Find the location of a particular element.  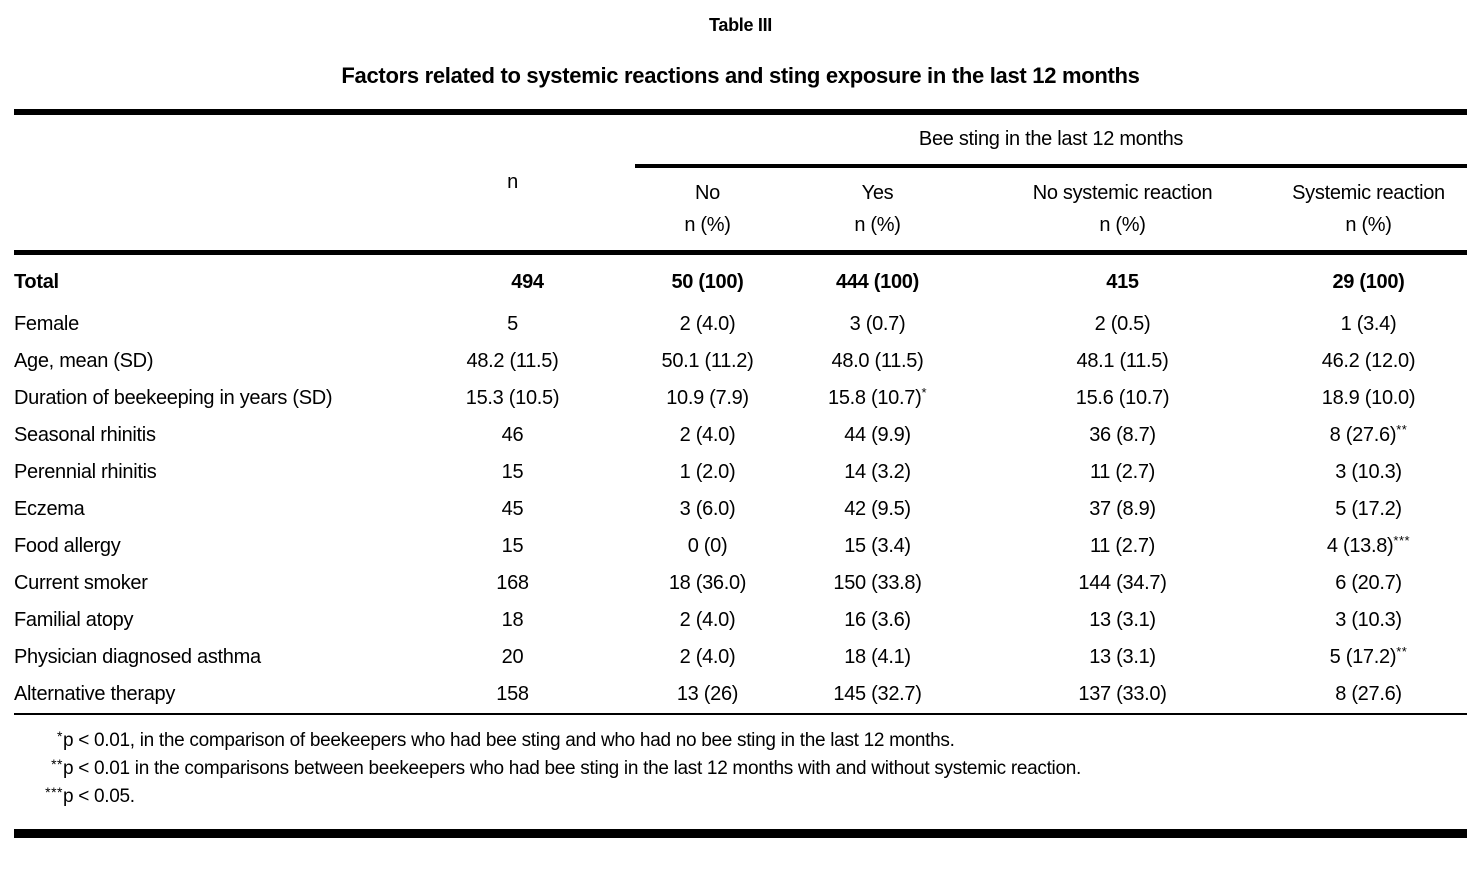

row-label: Total is located at coordinates (36, 281).